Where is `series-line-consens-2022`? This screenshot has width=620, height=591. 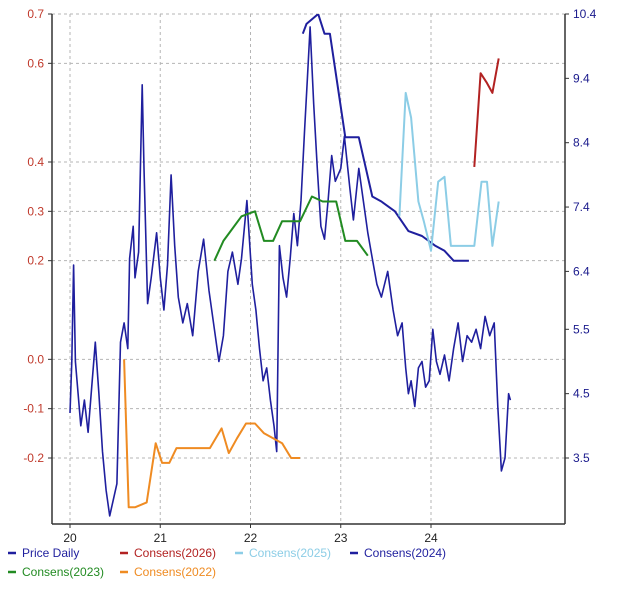
series-line-consens-2022 is located at coordinates (212, 434).